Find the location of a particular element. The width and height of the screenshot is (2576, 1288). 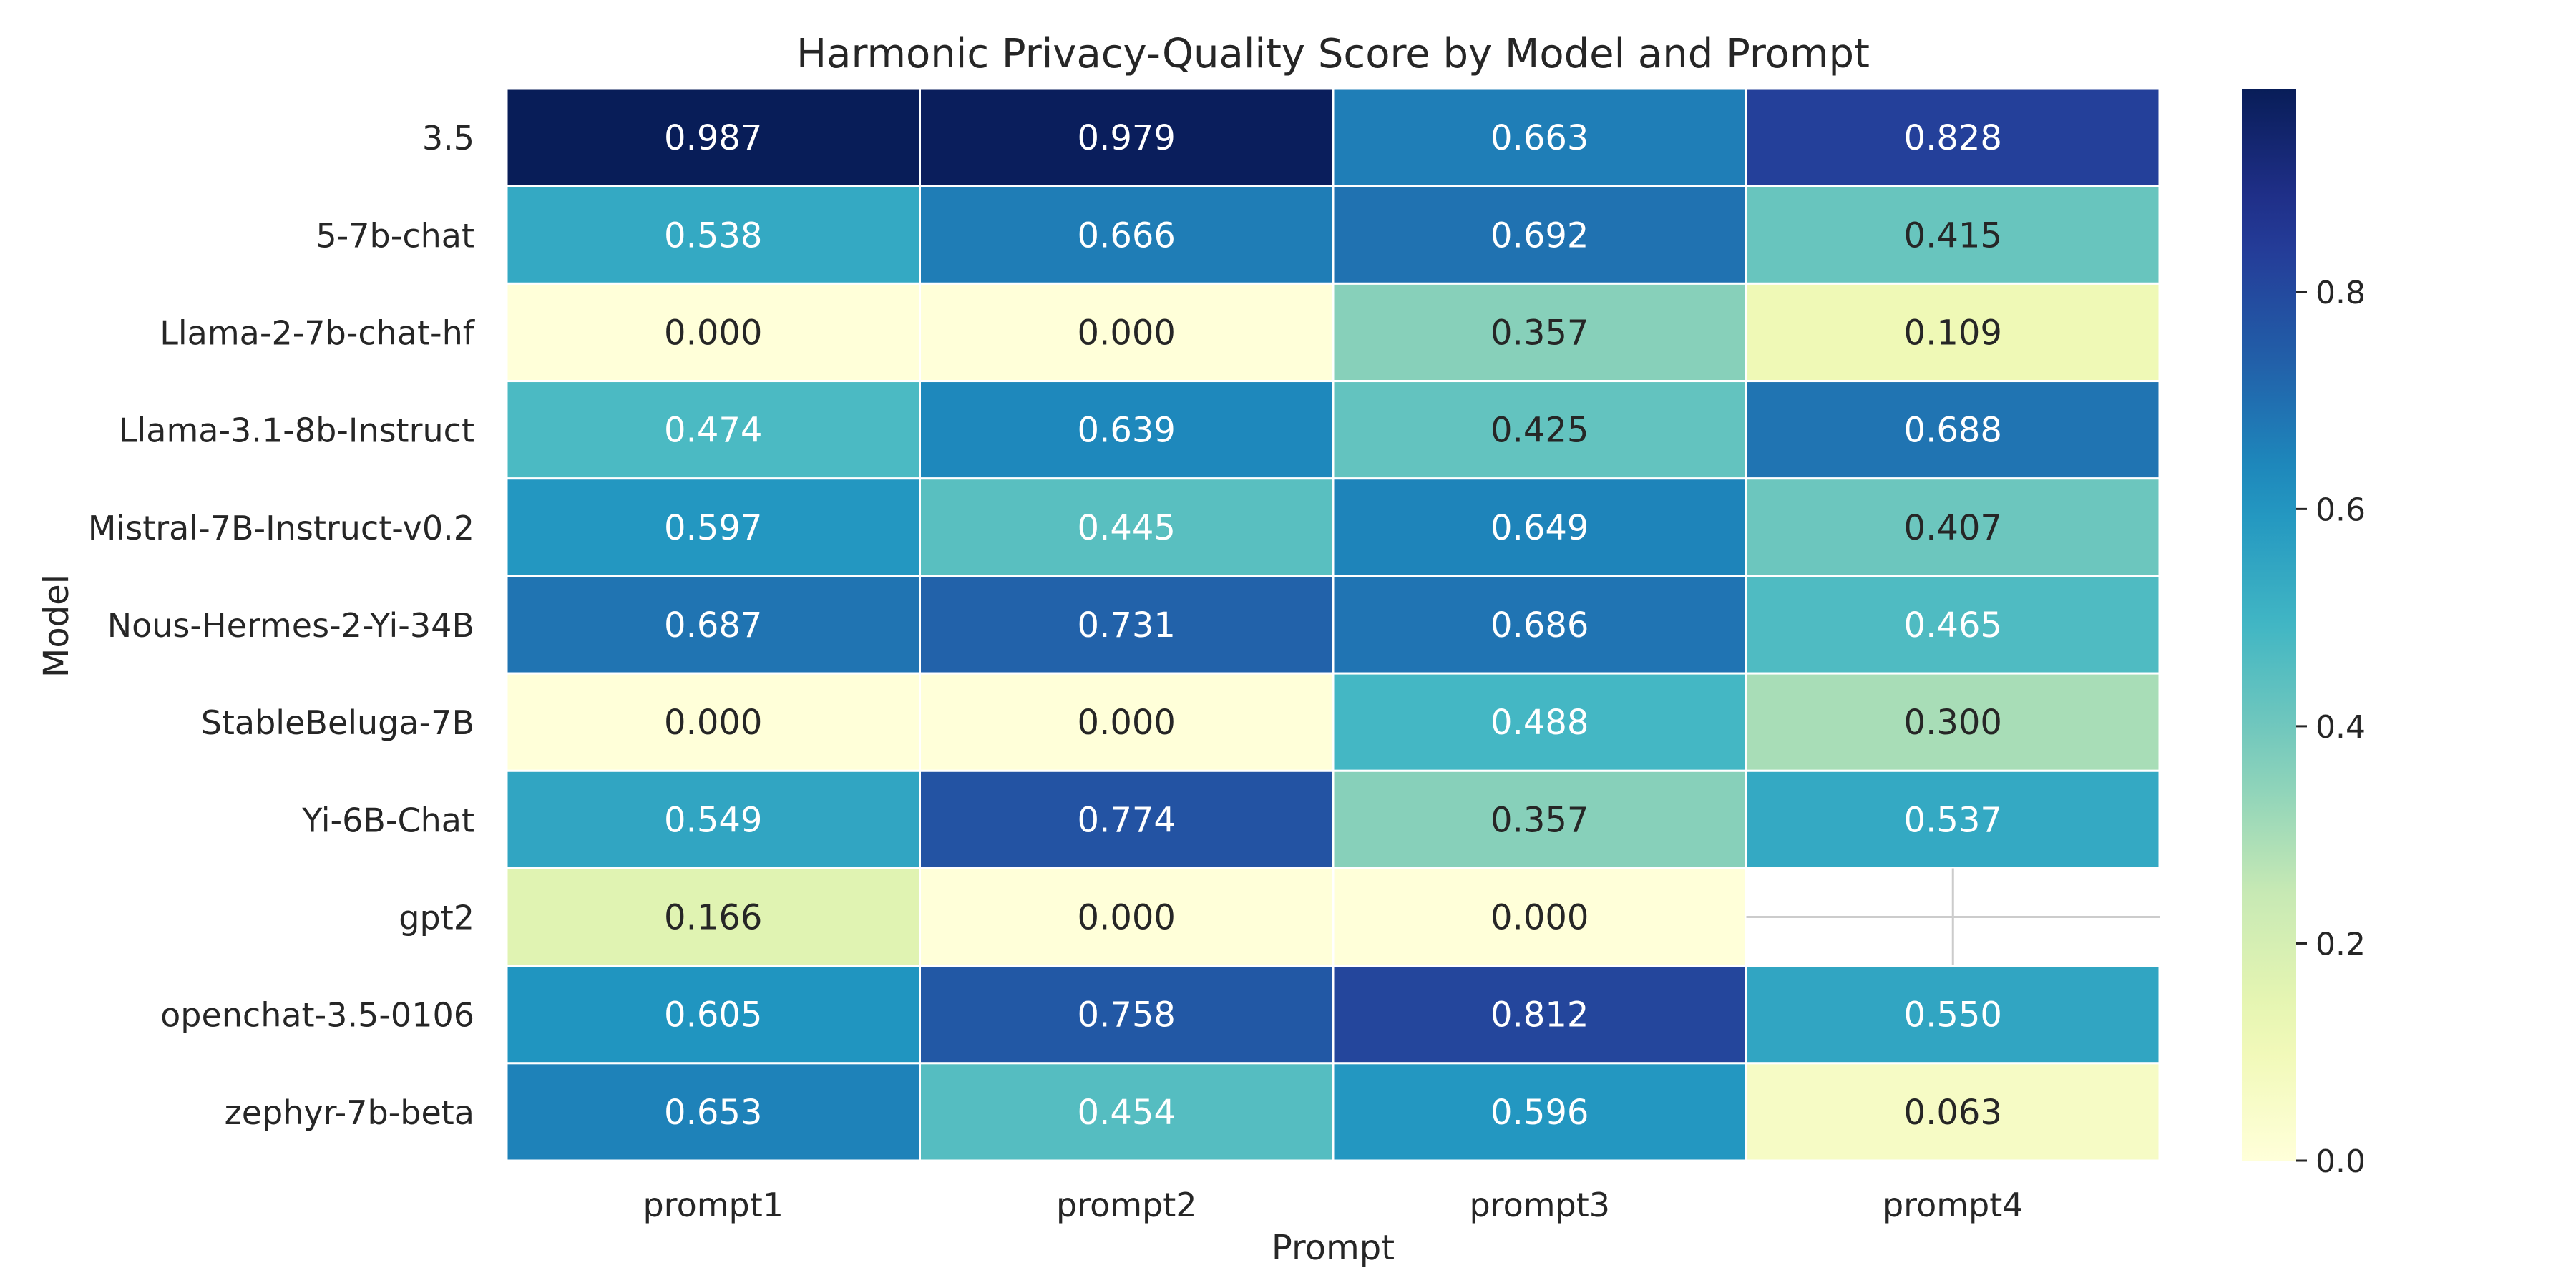

cell-value-label: 0.454 is located at coordinates (1127, 1113).